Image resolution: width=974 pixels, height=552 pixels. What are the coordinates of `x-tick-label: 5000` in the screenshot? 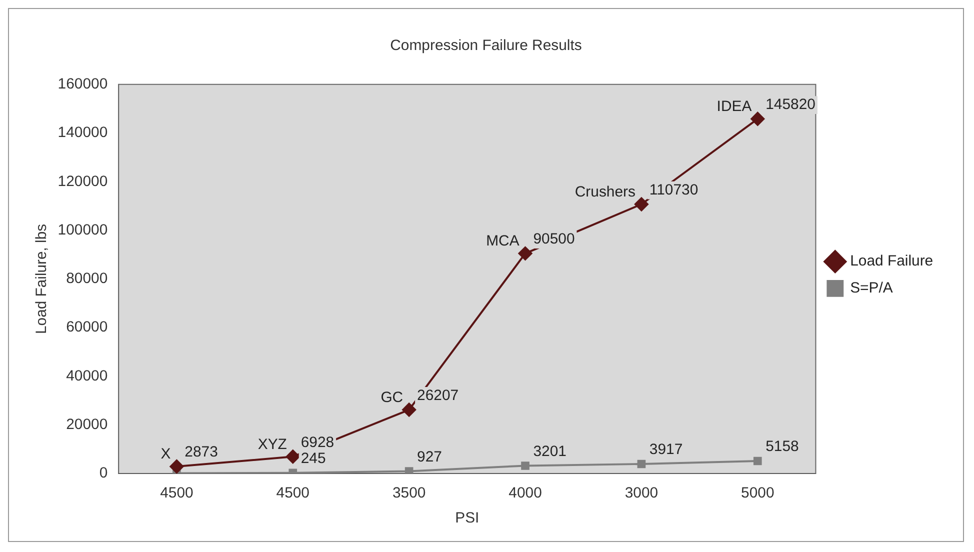 It's located at (757, 493).